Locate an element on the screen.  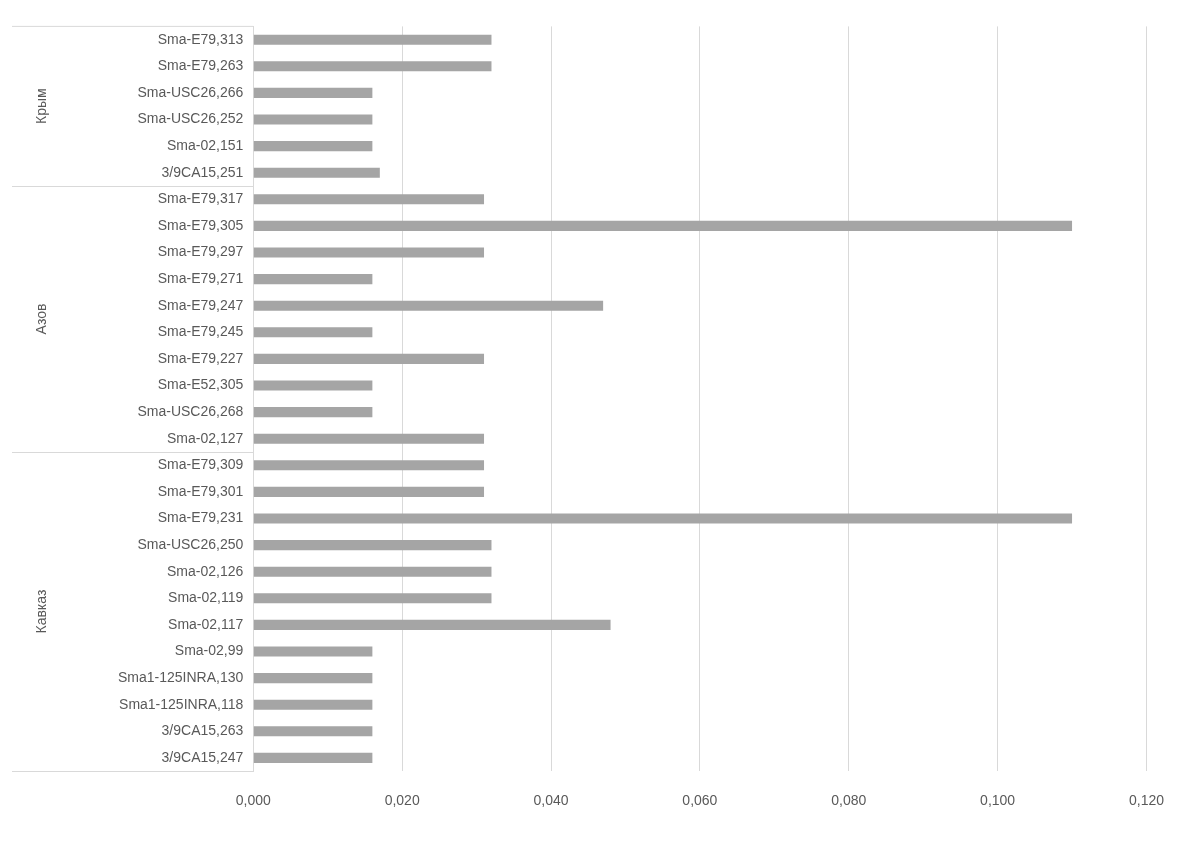
y-tick-label: Sma-E52,305 is located at coordinates (200, 384).